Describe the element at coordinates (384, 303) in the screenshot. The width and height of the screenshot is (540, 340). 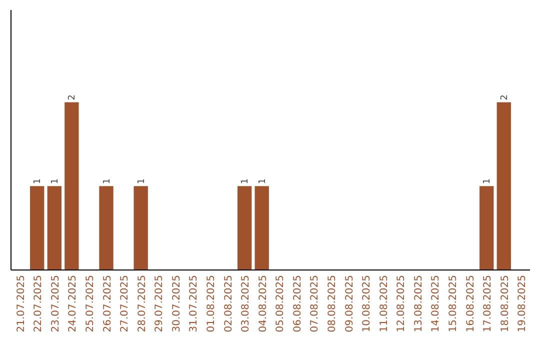
I see `x-tick-label: 11.08.2025` at that location.